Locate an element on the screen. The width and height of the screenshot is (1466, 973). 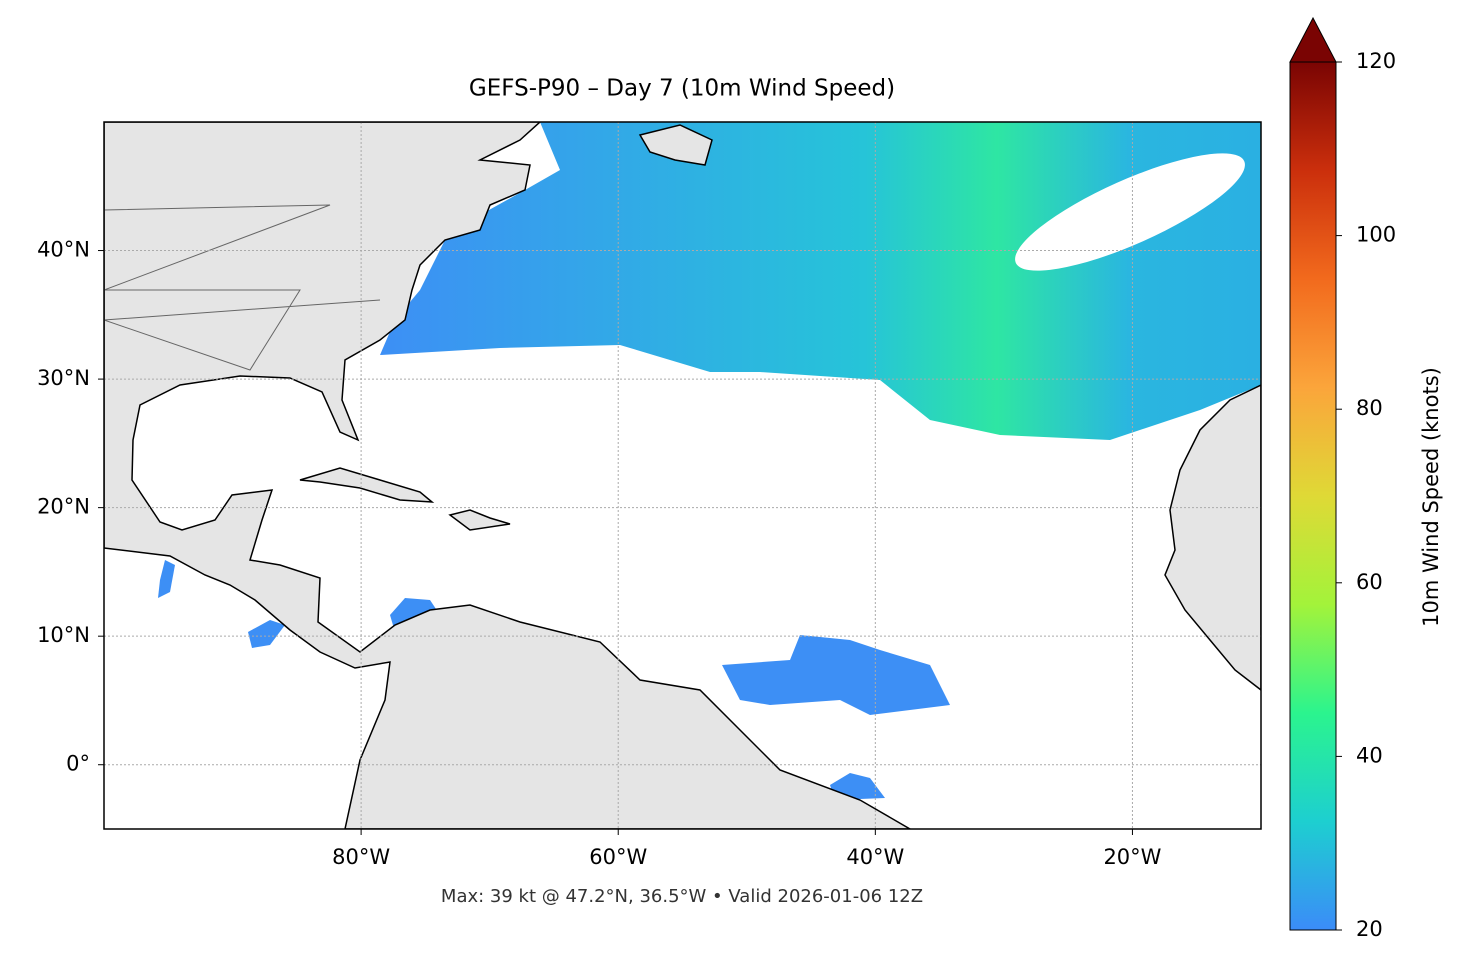
x-tick-label: 80°W is located at coordinates (361, 857).